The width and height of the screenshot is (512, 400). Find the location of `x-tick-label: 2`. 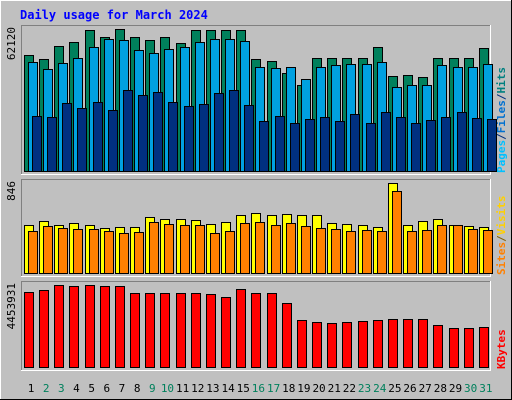

x-tick-label: 2 is located at coordinates (46, 388).